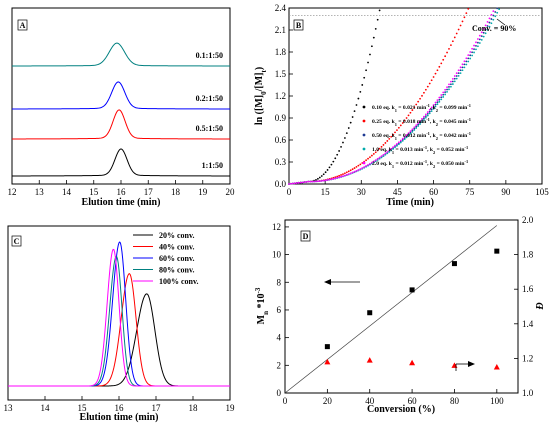 The height and width of the screenshot is (426, 550). I want to click on panel-d-y2-tick-label: 2.0, so click(528, 220).